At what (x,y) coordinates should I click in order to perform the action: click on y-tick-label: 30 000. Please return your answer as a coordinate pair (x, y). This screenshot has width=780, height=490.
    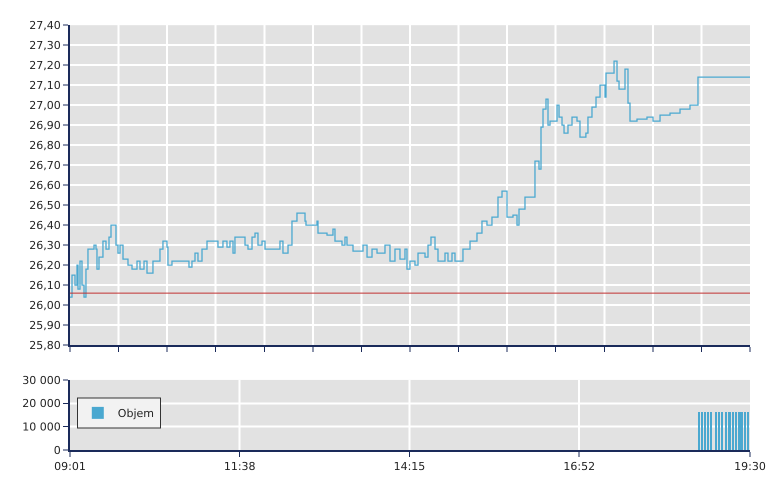
    Looking at the image, I should click on (41, 380).